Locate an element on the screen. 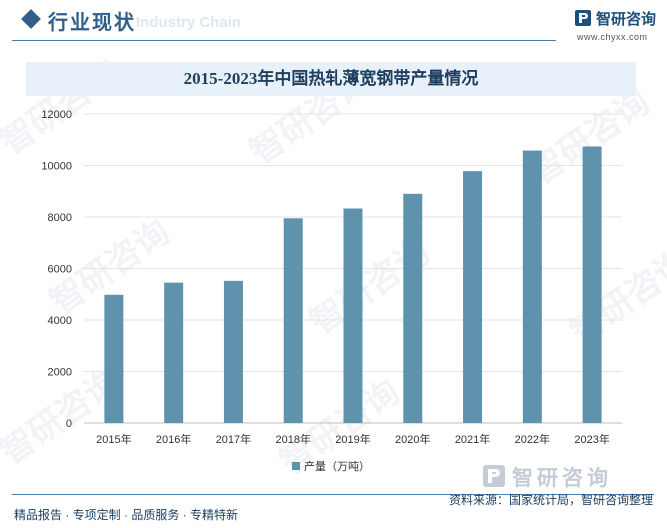  y-tick-label: 10000 is located at coordinates (56, 167).